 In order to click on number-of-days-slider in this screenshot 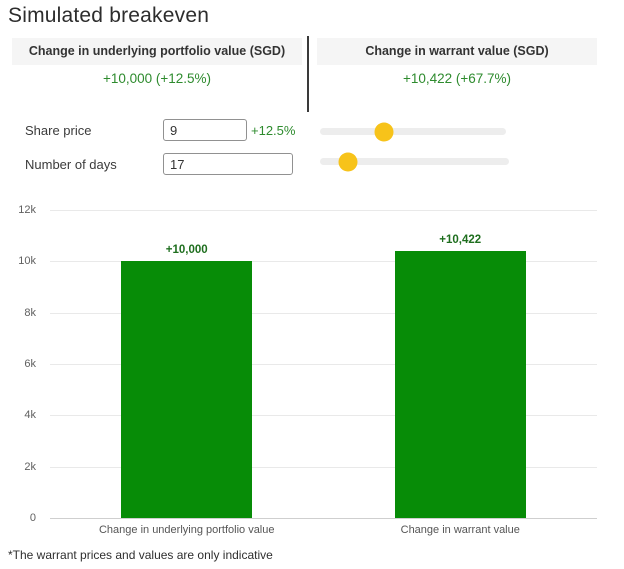, I will do `click(414, 161)`.